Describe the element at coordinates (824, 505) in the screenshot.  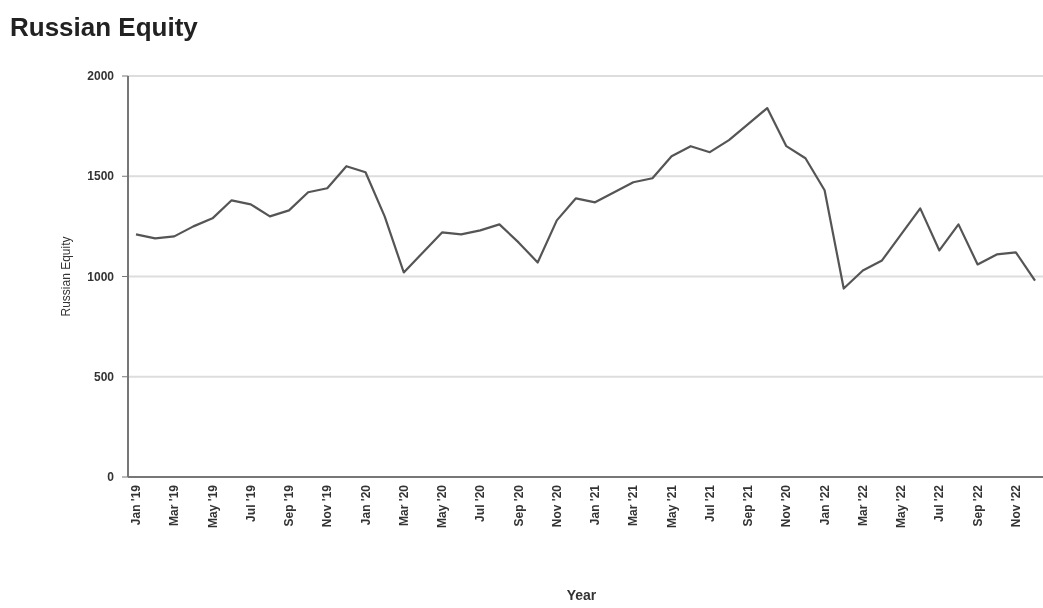
I see `x-tick-label: Jan '22` at that location.